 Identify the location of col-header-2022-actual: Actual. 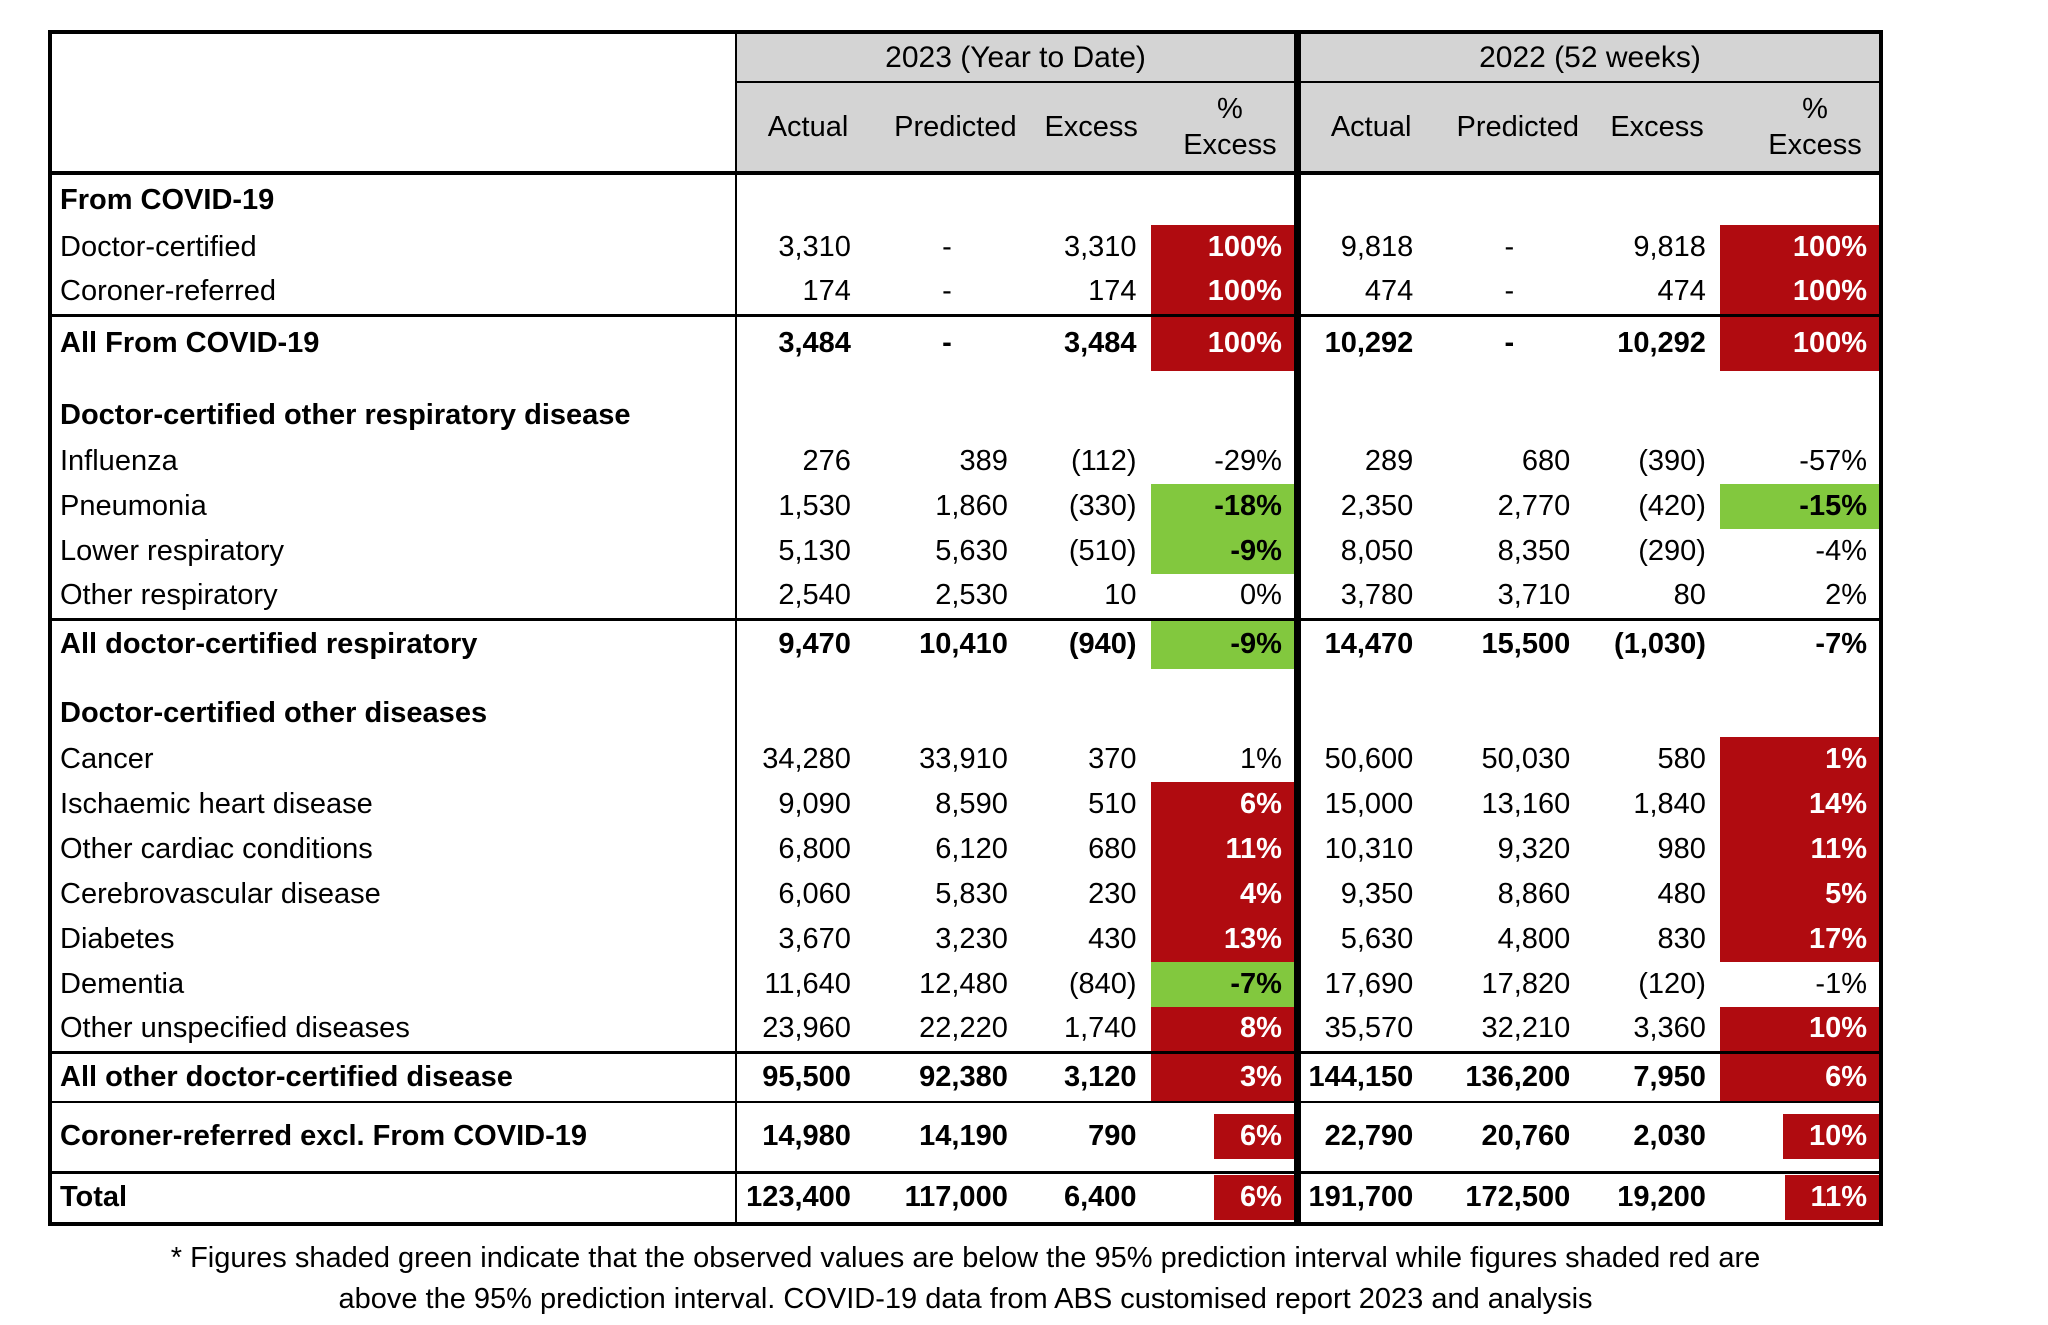
(1367, 128).